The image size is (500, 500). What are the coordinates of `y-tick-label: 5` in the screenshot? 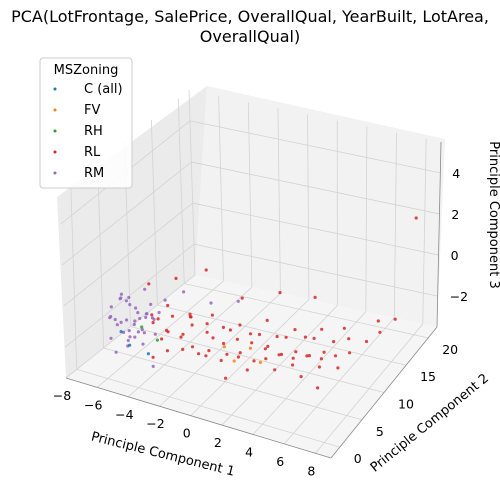 It's located at (380, 431).